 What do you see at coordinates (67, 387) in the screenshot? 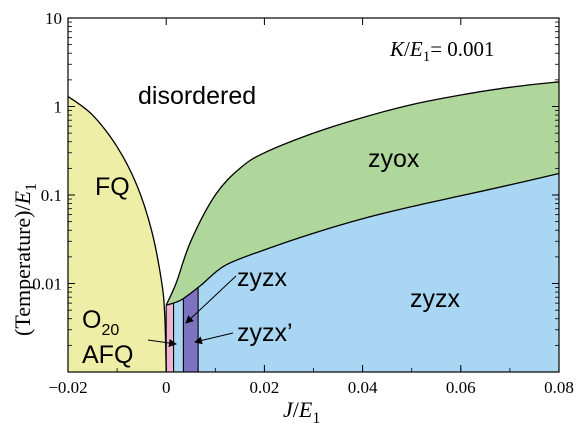
I see `x-tick-label: −0.02` at bounding box center [67, 387].